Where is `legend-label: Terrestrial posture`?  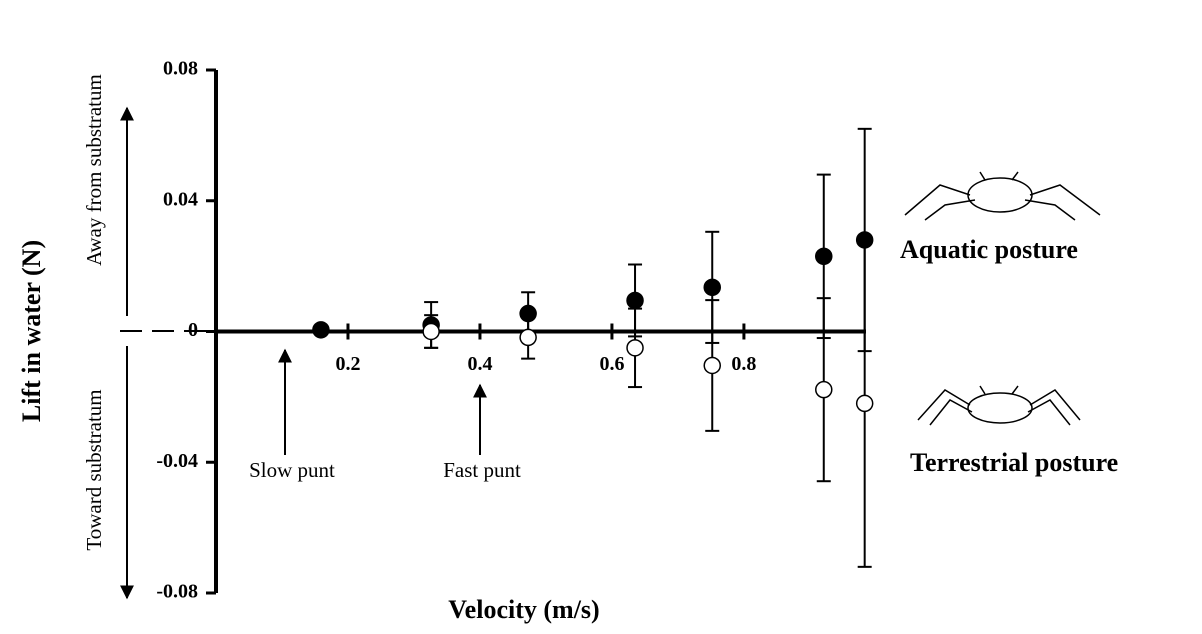 legend-label: Terrestrial posture is located at coordinates (1014, 462).